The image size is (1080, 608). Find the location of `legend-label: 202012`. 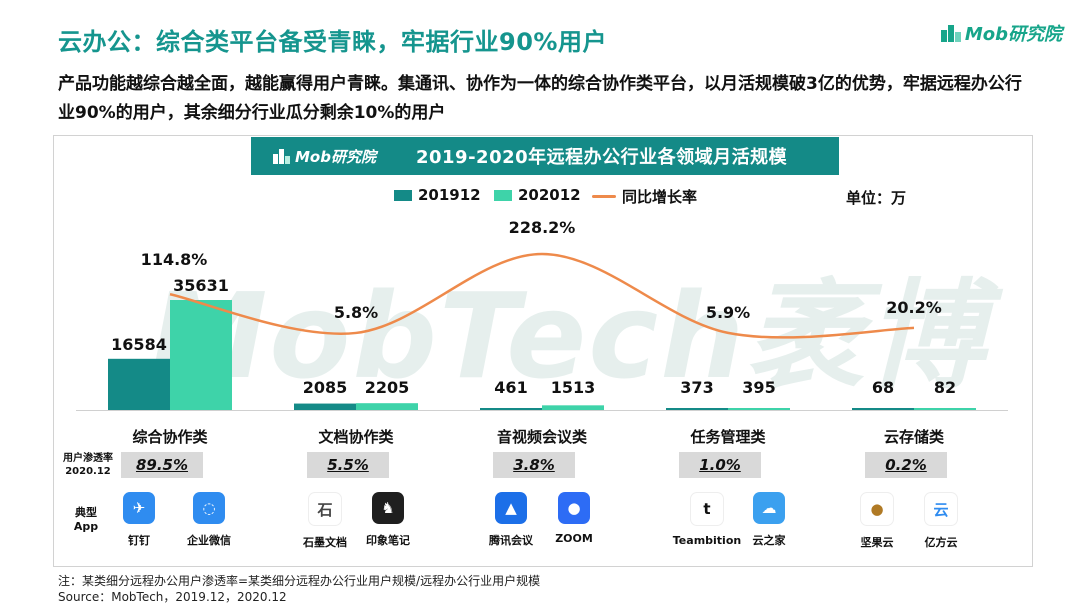

legend-label: 202012 is located at coordinates (549, 195).